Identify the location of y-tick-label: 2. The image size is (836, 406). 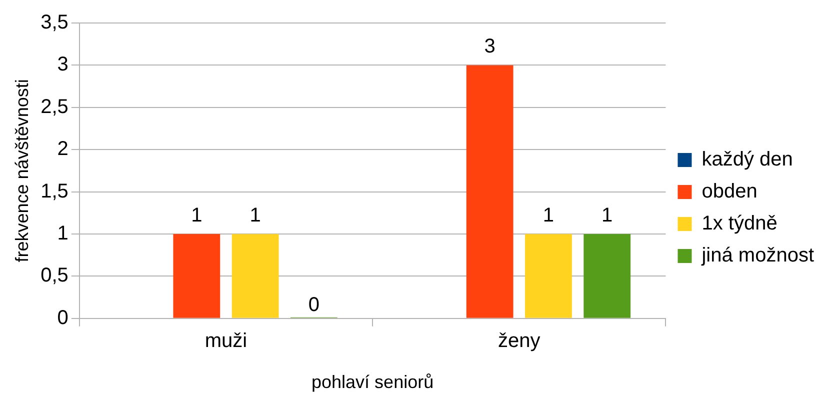
(62, 149).